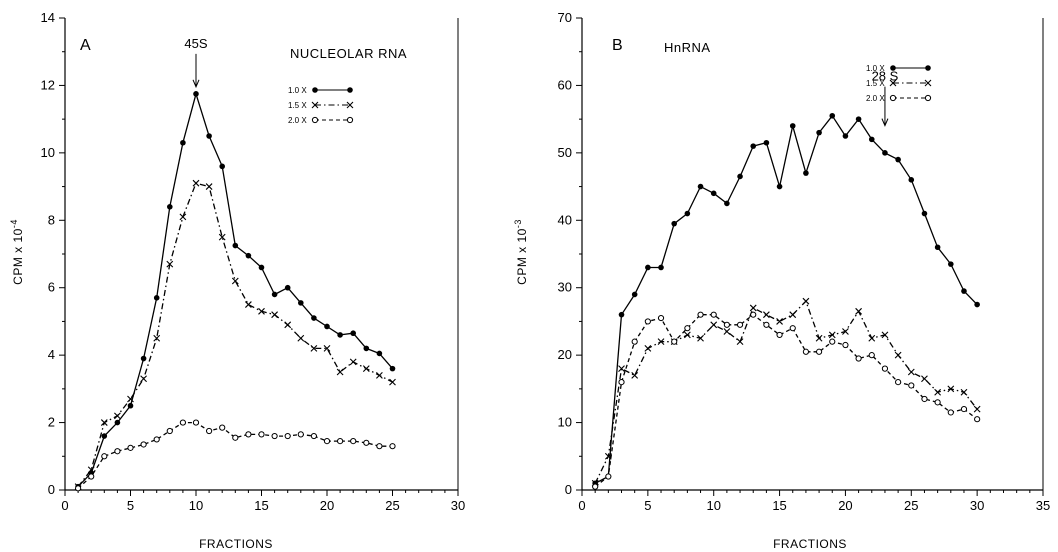  Describe the element at coordinates (297, 120) in the screenshot. I see `panel-a-legend-label: 2.0 X` at that location.